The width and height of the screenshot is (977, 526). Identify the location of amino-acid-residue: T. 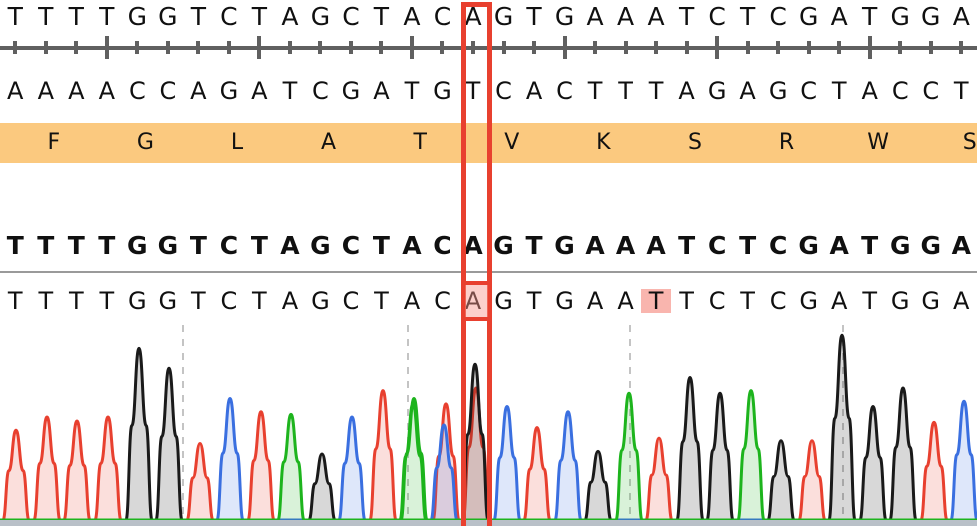
(420, 142).